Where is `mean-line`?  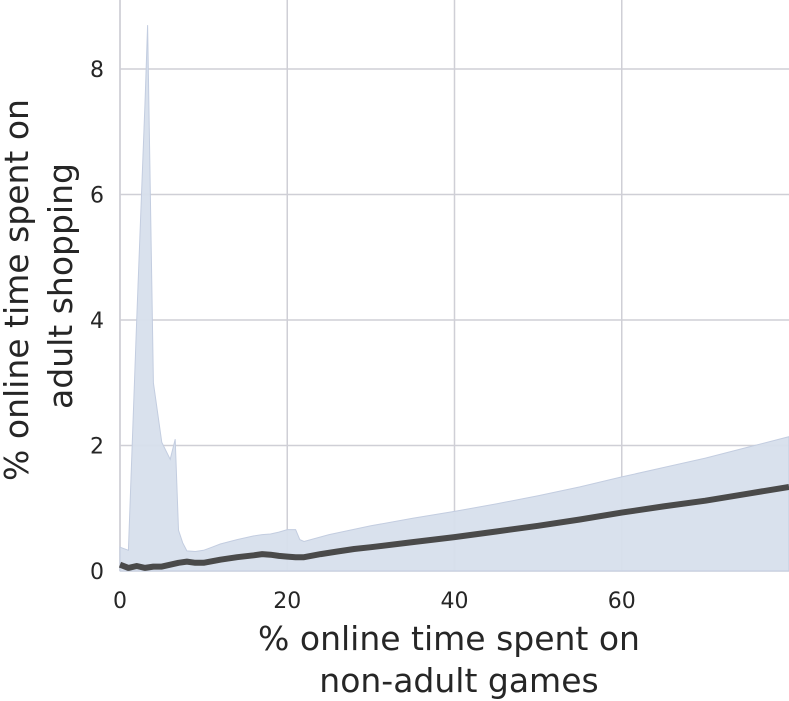 mean-line is located at coordinates (453, 527).